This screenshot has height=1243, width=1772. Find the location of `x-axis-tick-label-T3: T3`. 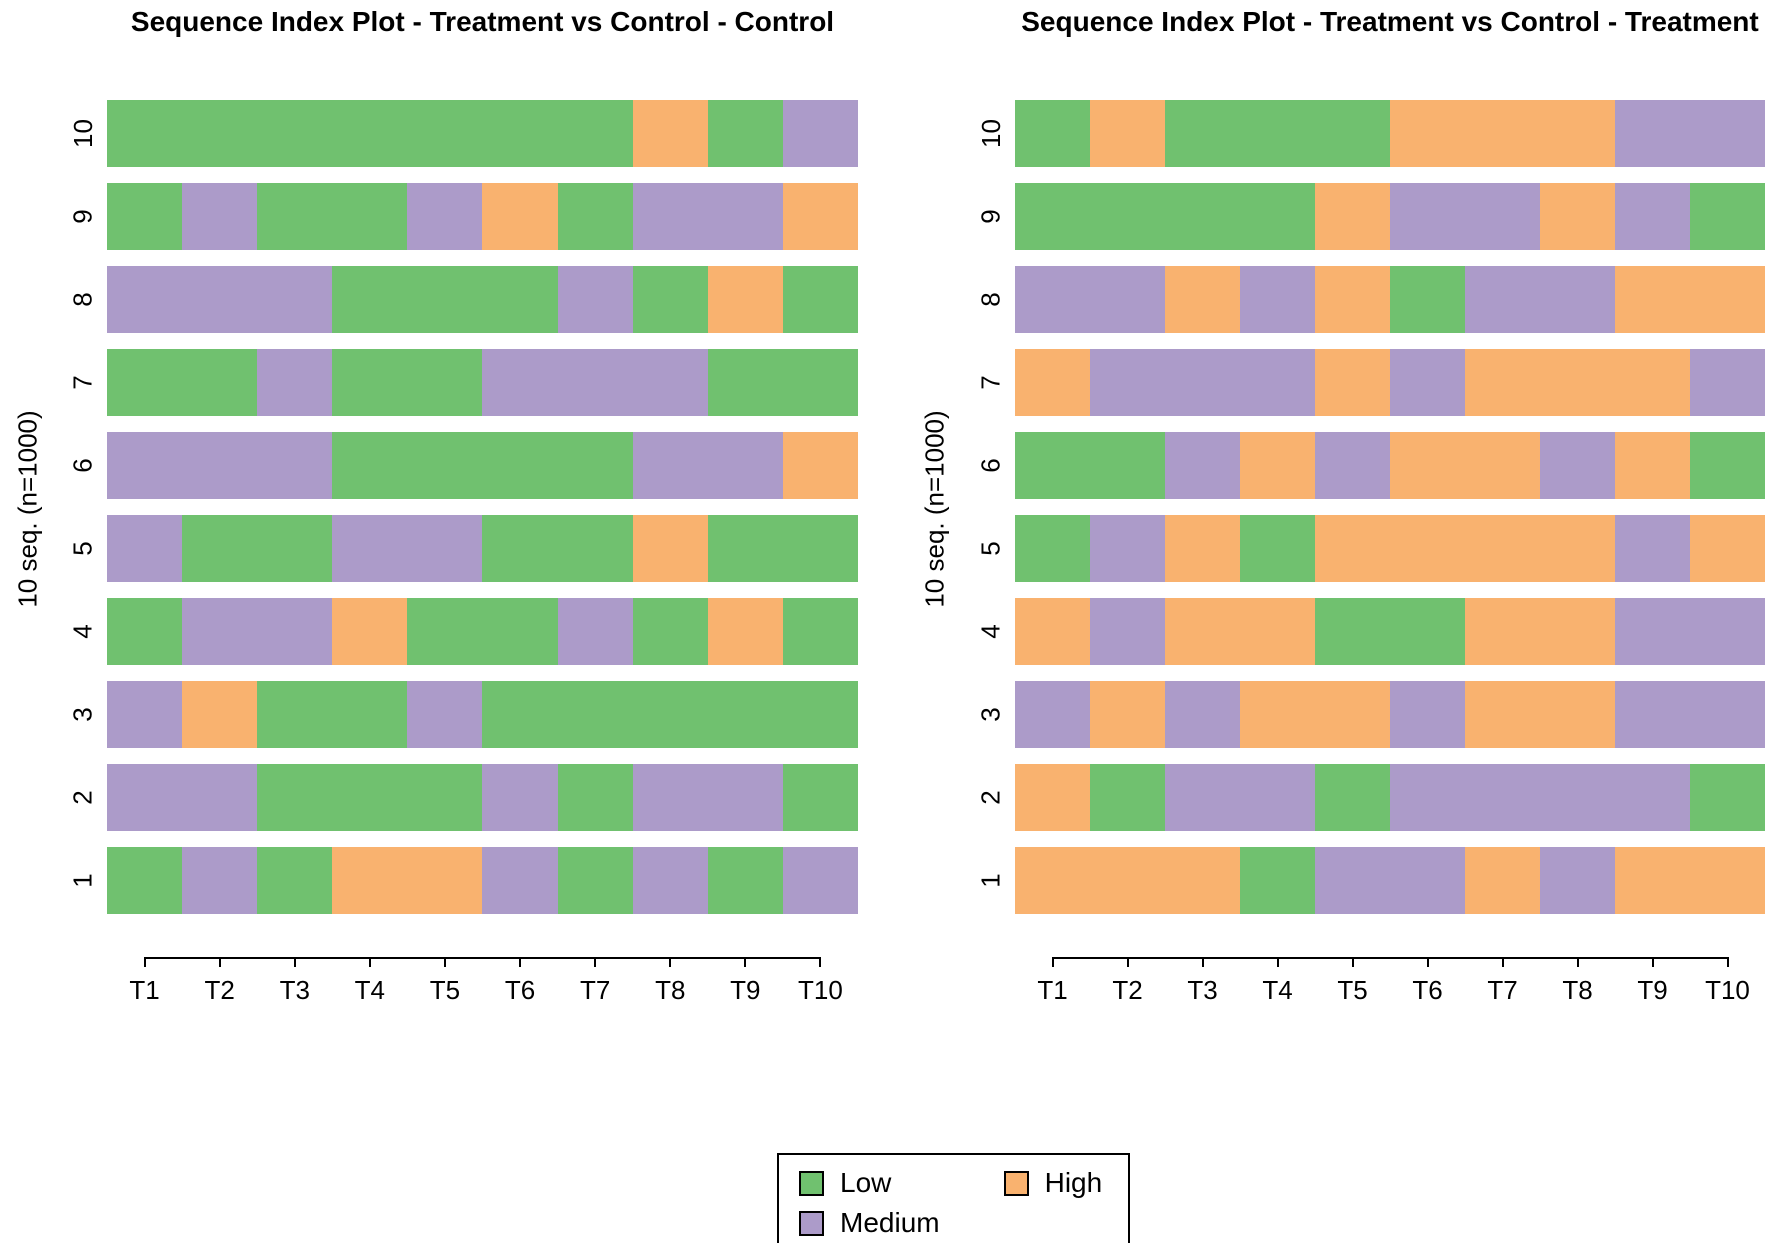

x-axis-tick-label-T3: T3 is located at coordinates (294, 990).